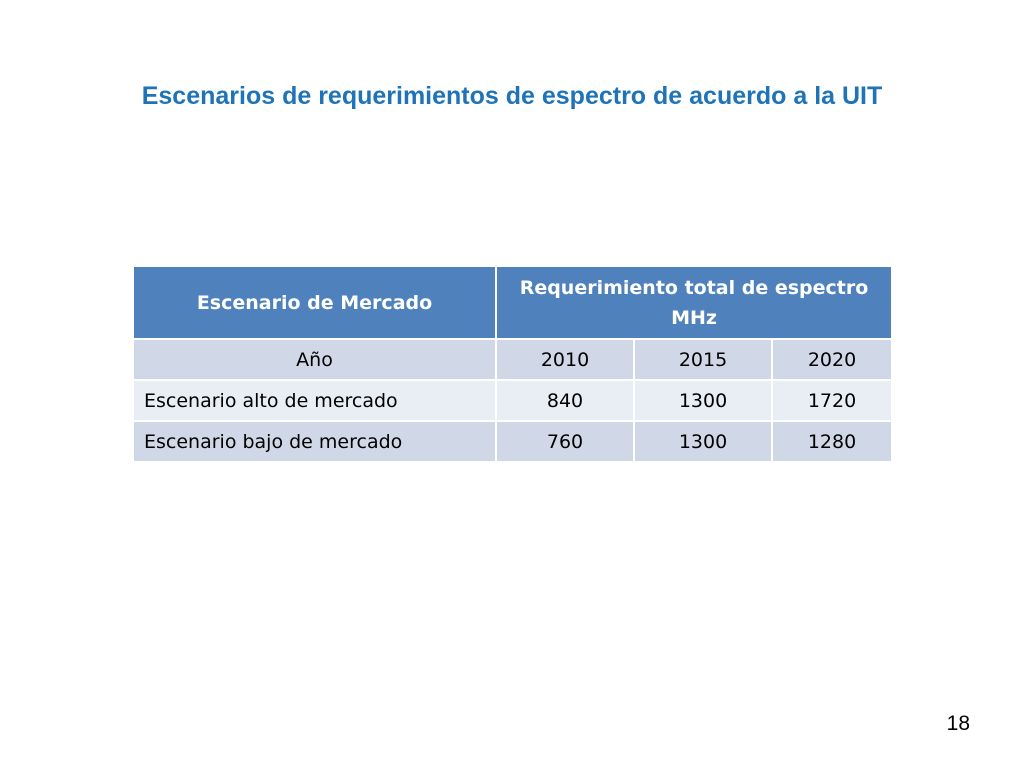 This screenshot has width=1024, height=768. Describe the element at coordinates (565, 359) in the screenshot. I see `cell-year-2010: 2010` at that location.